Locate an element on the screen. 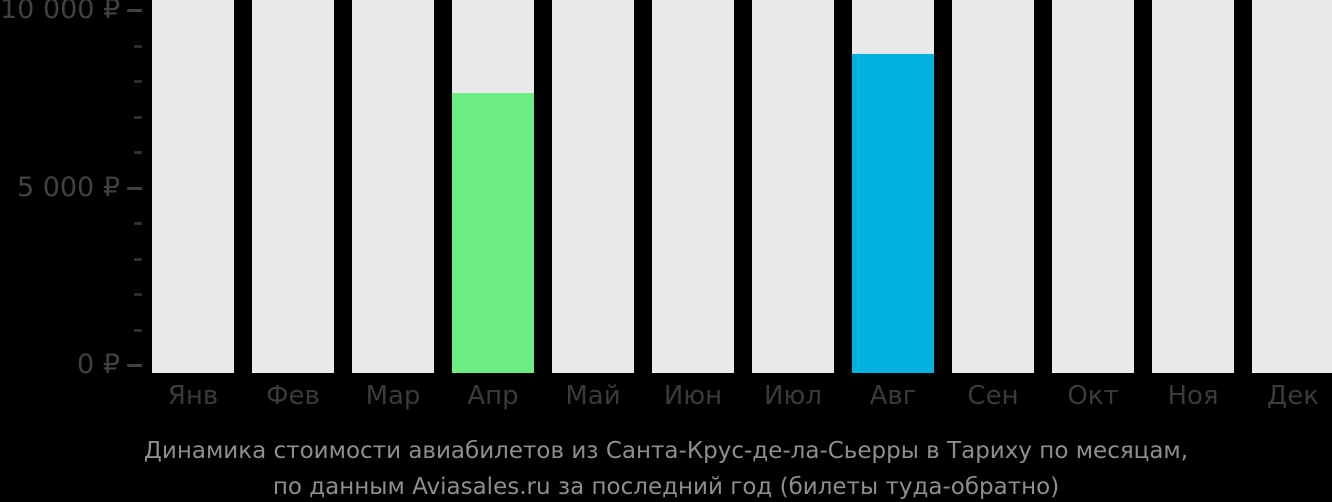 The width and height of the screenshot is (1332, 502). month-label-Фев: Фев is located at coordinates (293, 396).